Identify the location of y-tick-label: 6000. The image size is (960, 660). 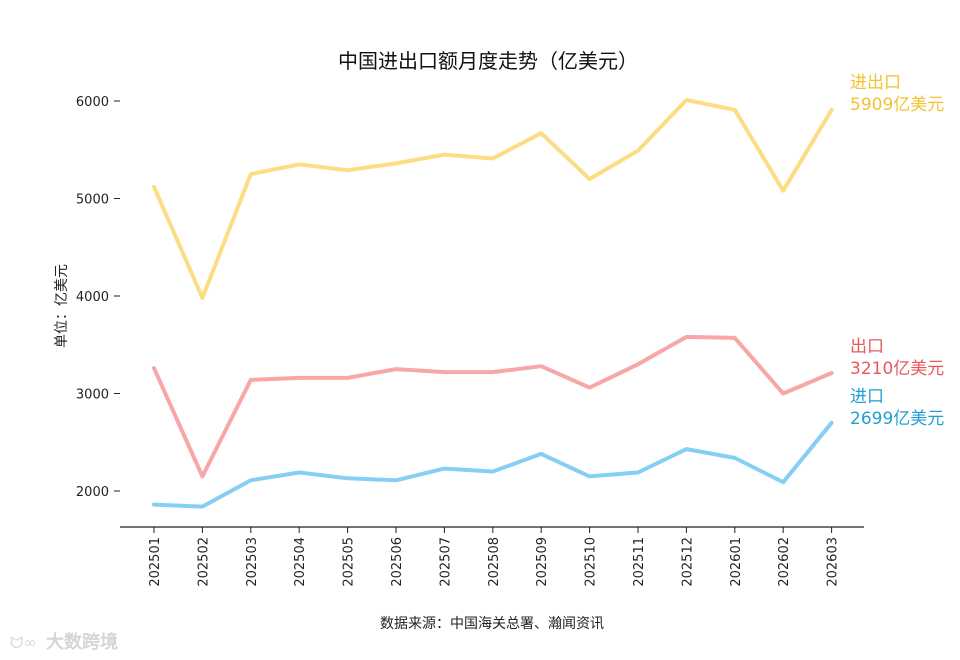
(92, 102).